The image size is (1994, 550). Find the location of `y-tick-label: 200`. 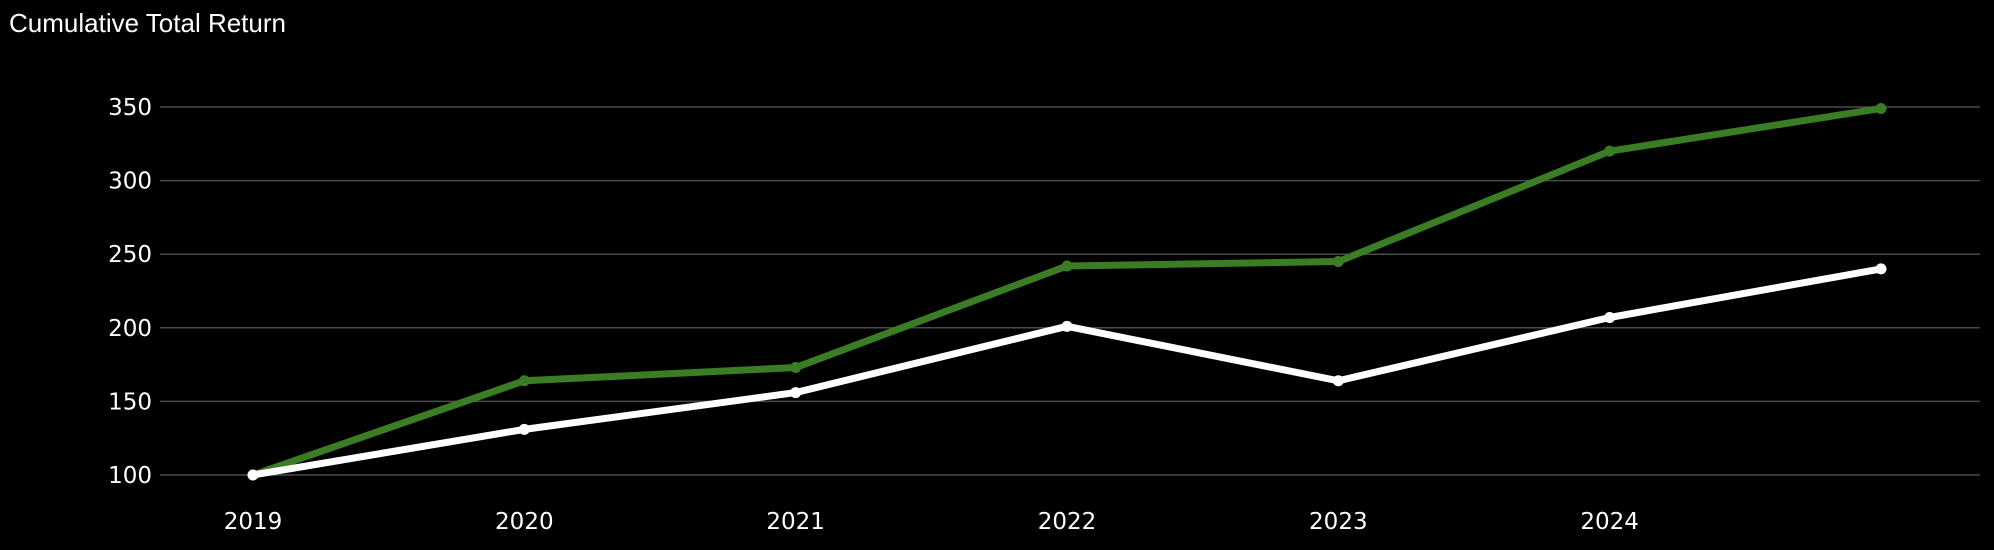

y-tick-label: 200 is located at coordinates (130, 329).